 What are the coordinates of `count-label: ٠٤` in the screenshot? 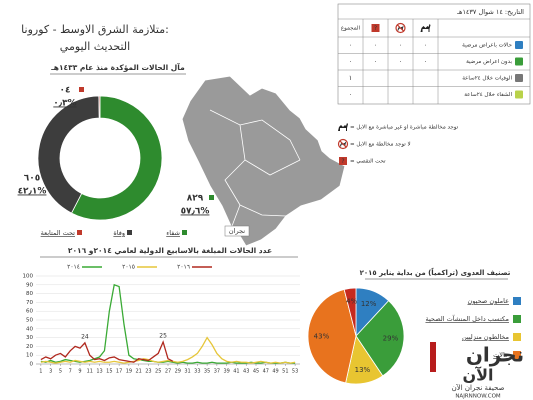 It's located at (65, 91).